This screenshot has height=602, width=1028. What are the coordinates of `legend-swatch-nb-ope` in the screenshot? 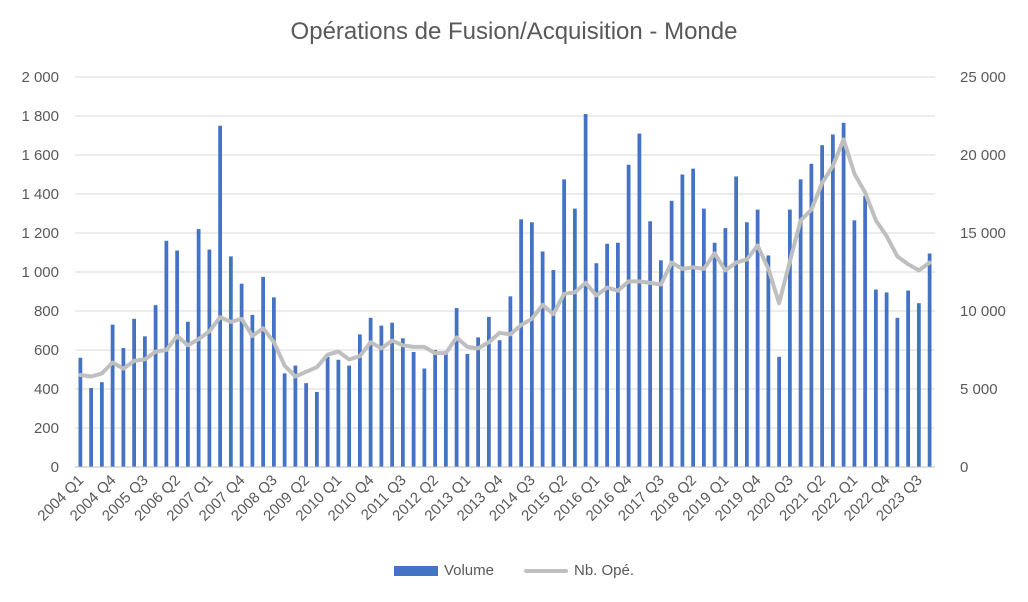 It's located at (546, 570).